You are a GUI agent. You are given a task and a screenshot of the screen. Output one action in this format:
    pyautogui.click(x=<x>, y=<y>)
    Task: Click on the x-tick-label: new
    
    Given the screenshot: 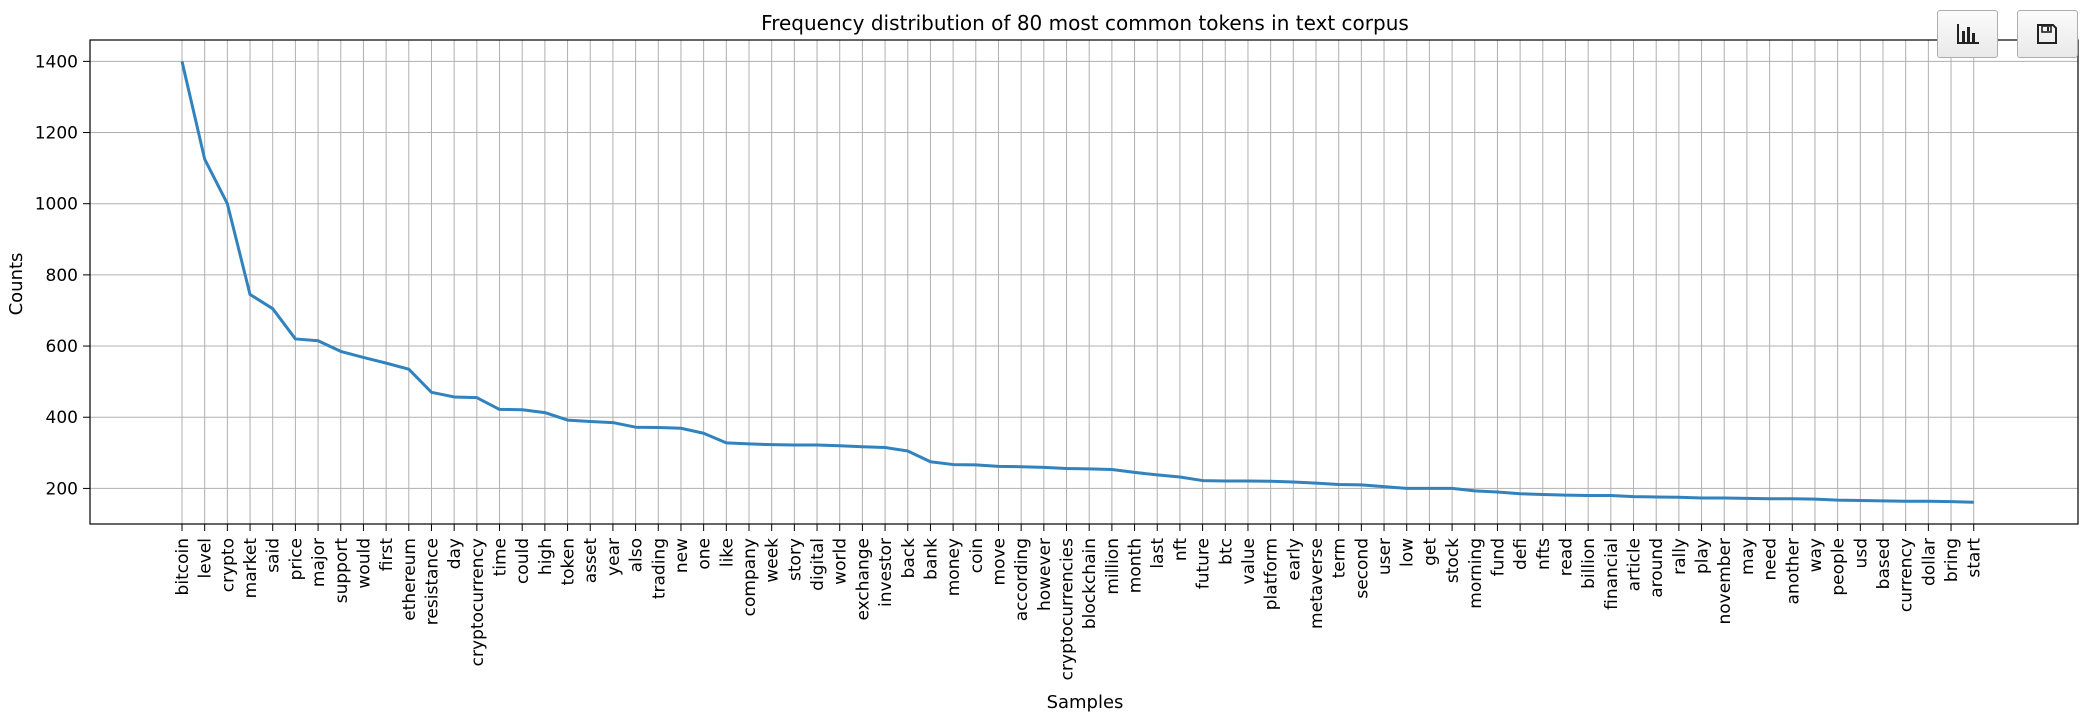 What is the action you would take?
    pyautogui.click(x=682, y=555)
    